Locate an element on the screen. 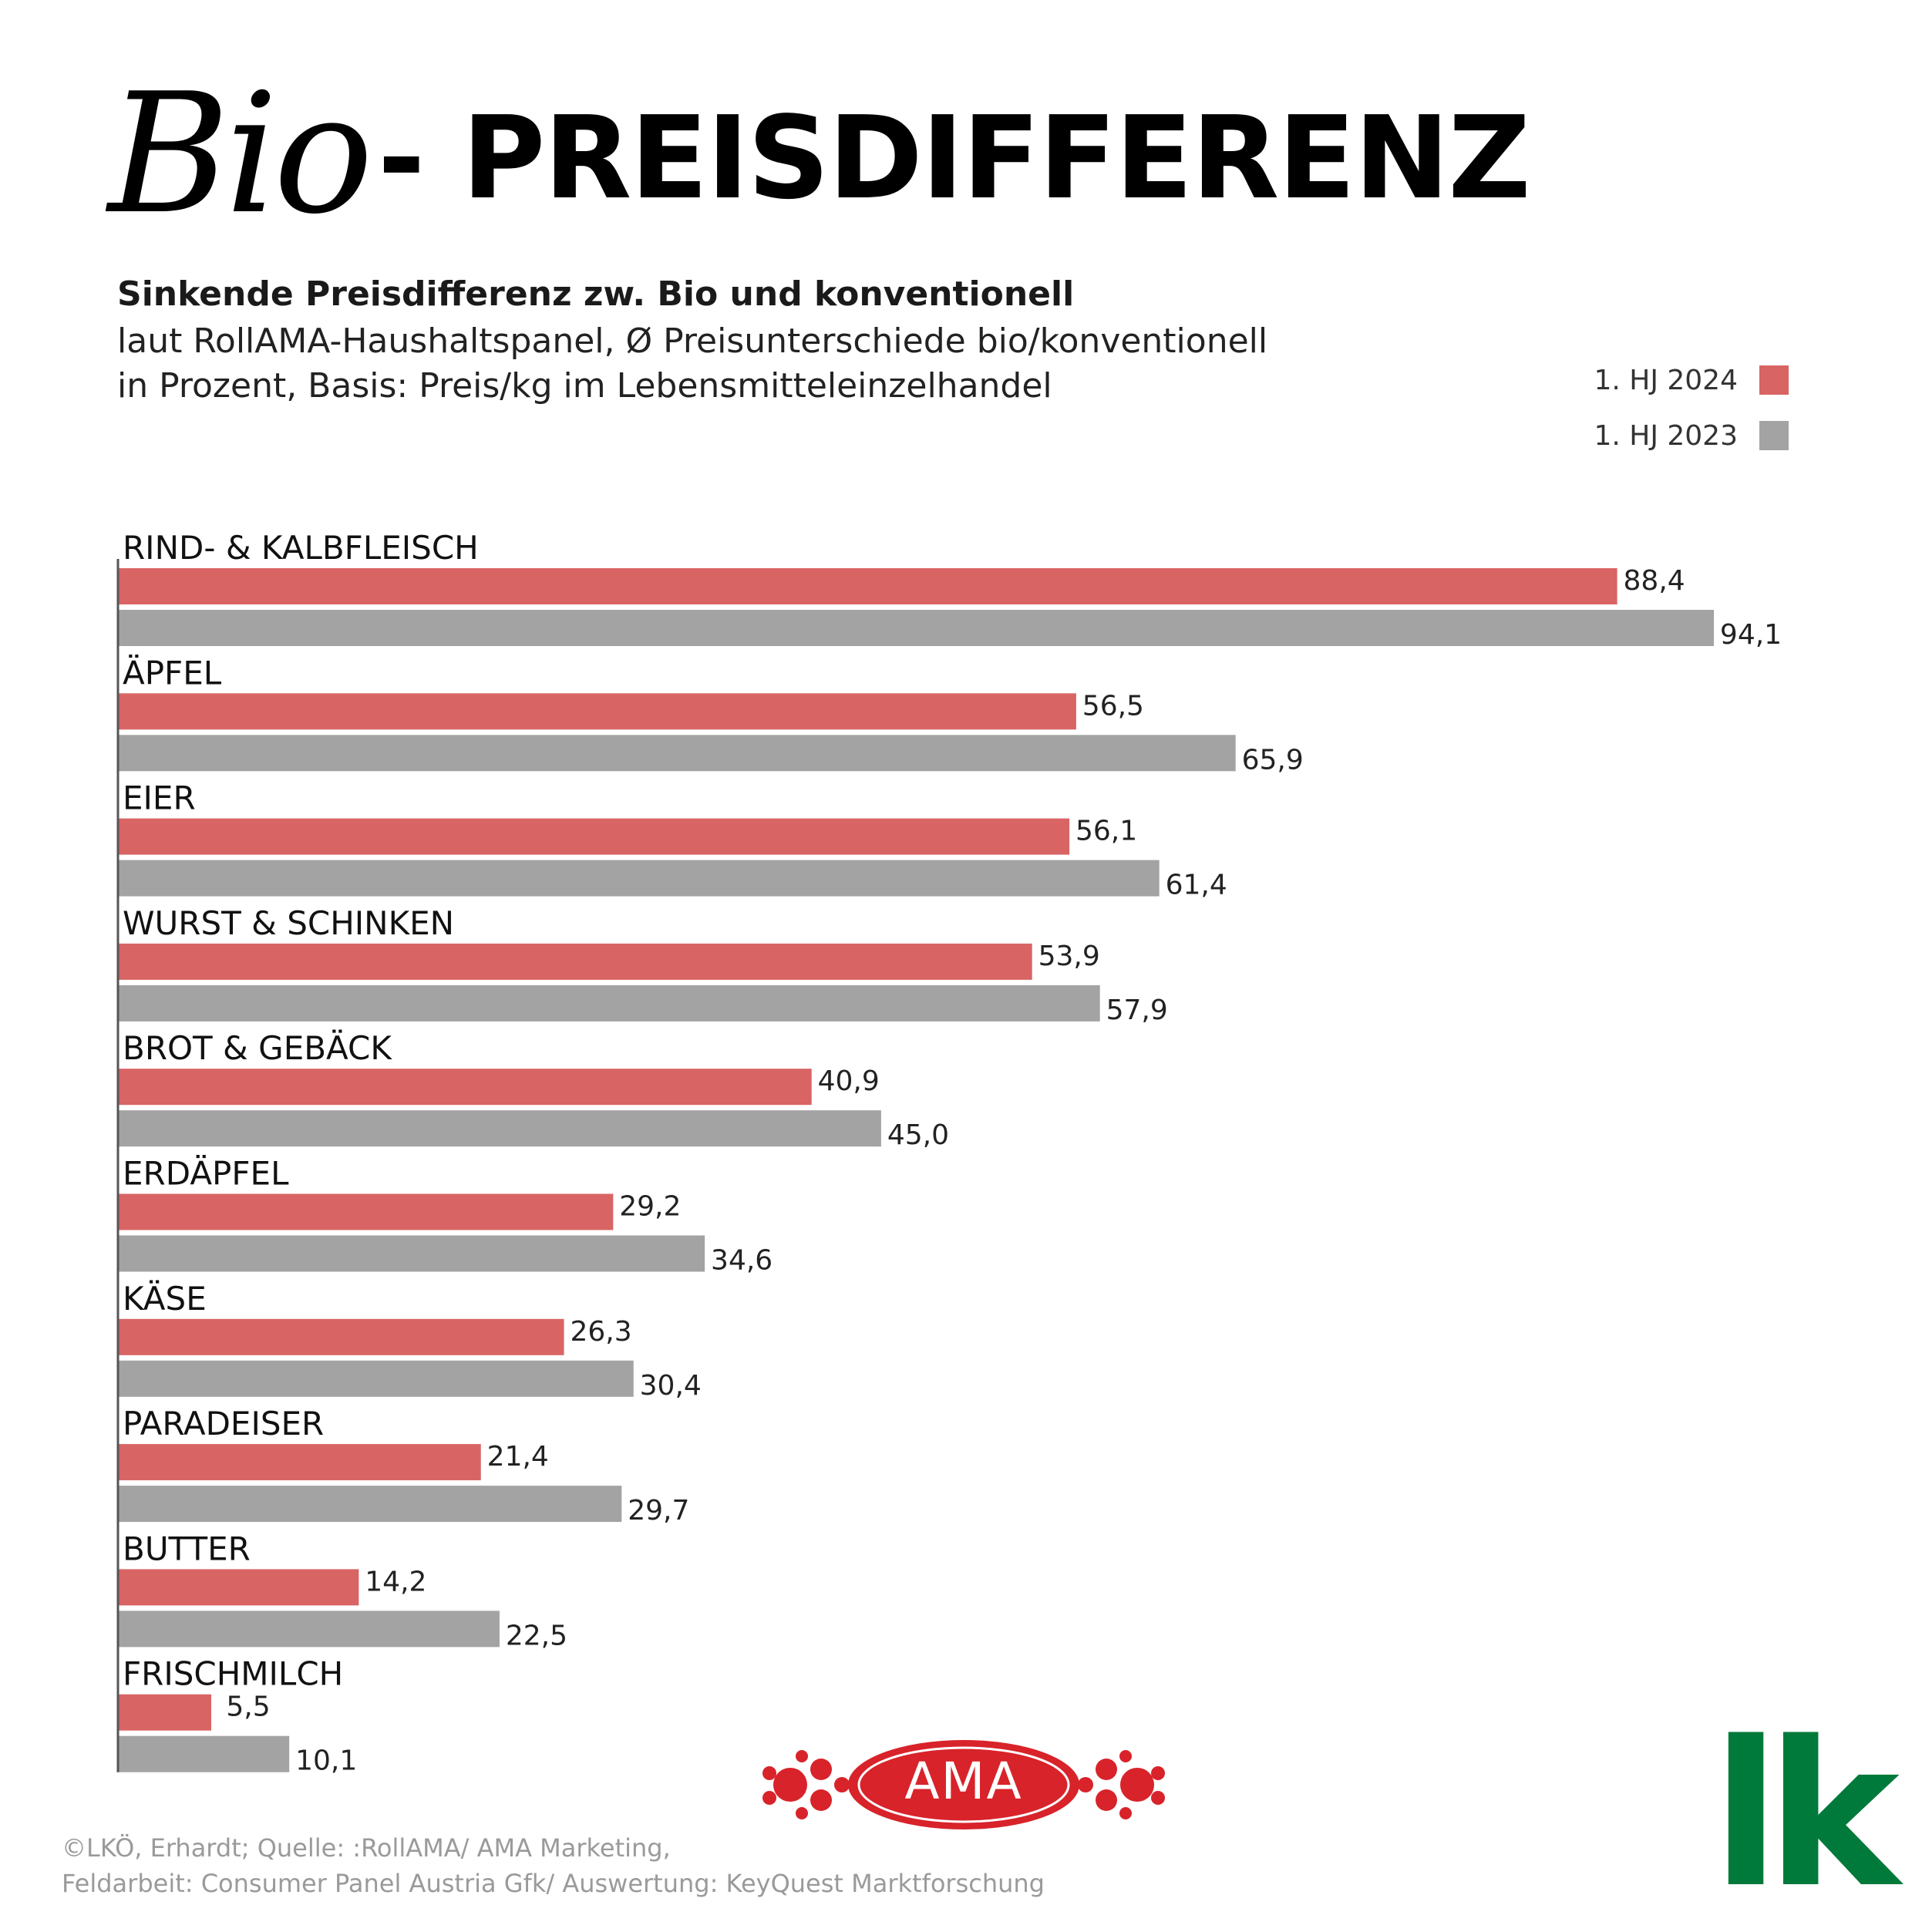  legend-label-2023: 1. HJ 2023 is located at coordinates (1666, 435).